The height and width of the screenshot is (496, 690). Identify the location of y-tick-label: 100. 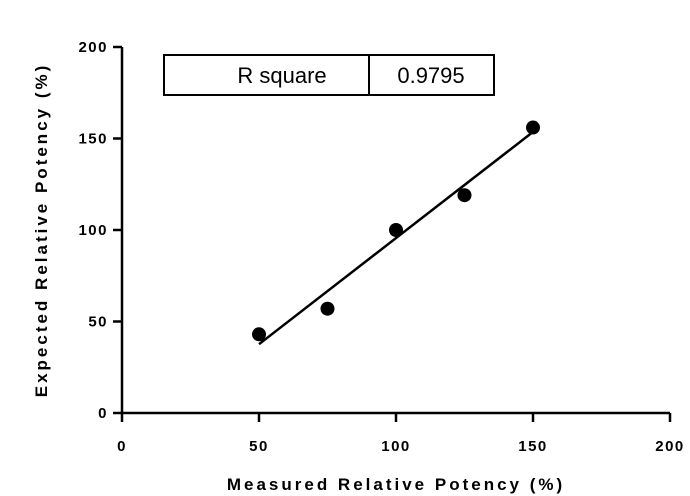
(93, 230).